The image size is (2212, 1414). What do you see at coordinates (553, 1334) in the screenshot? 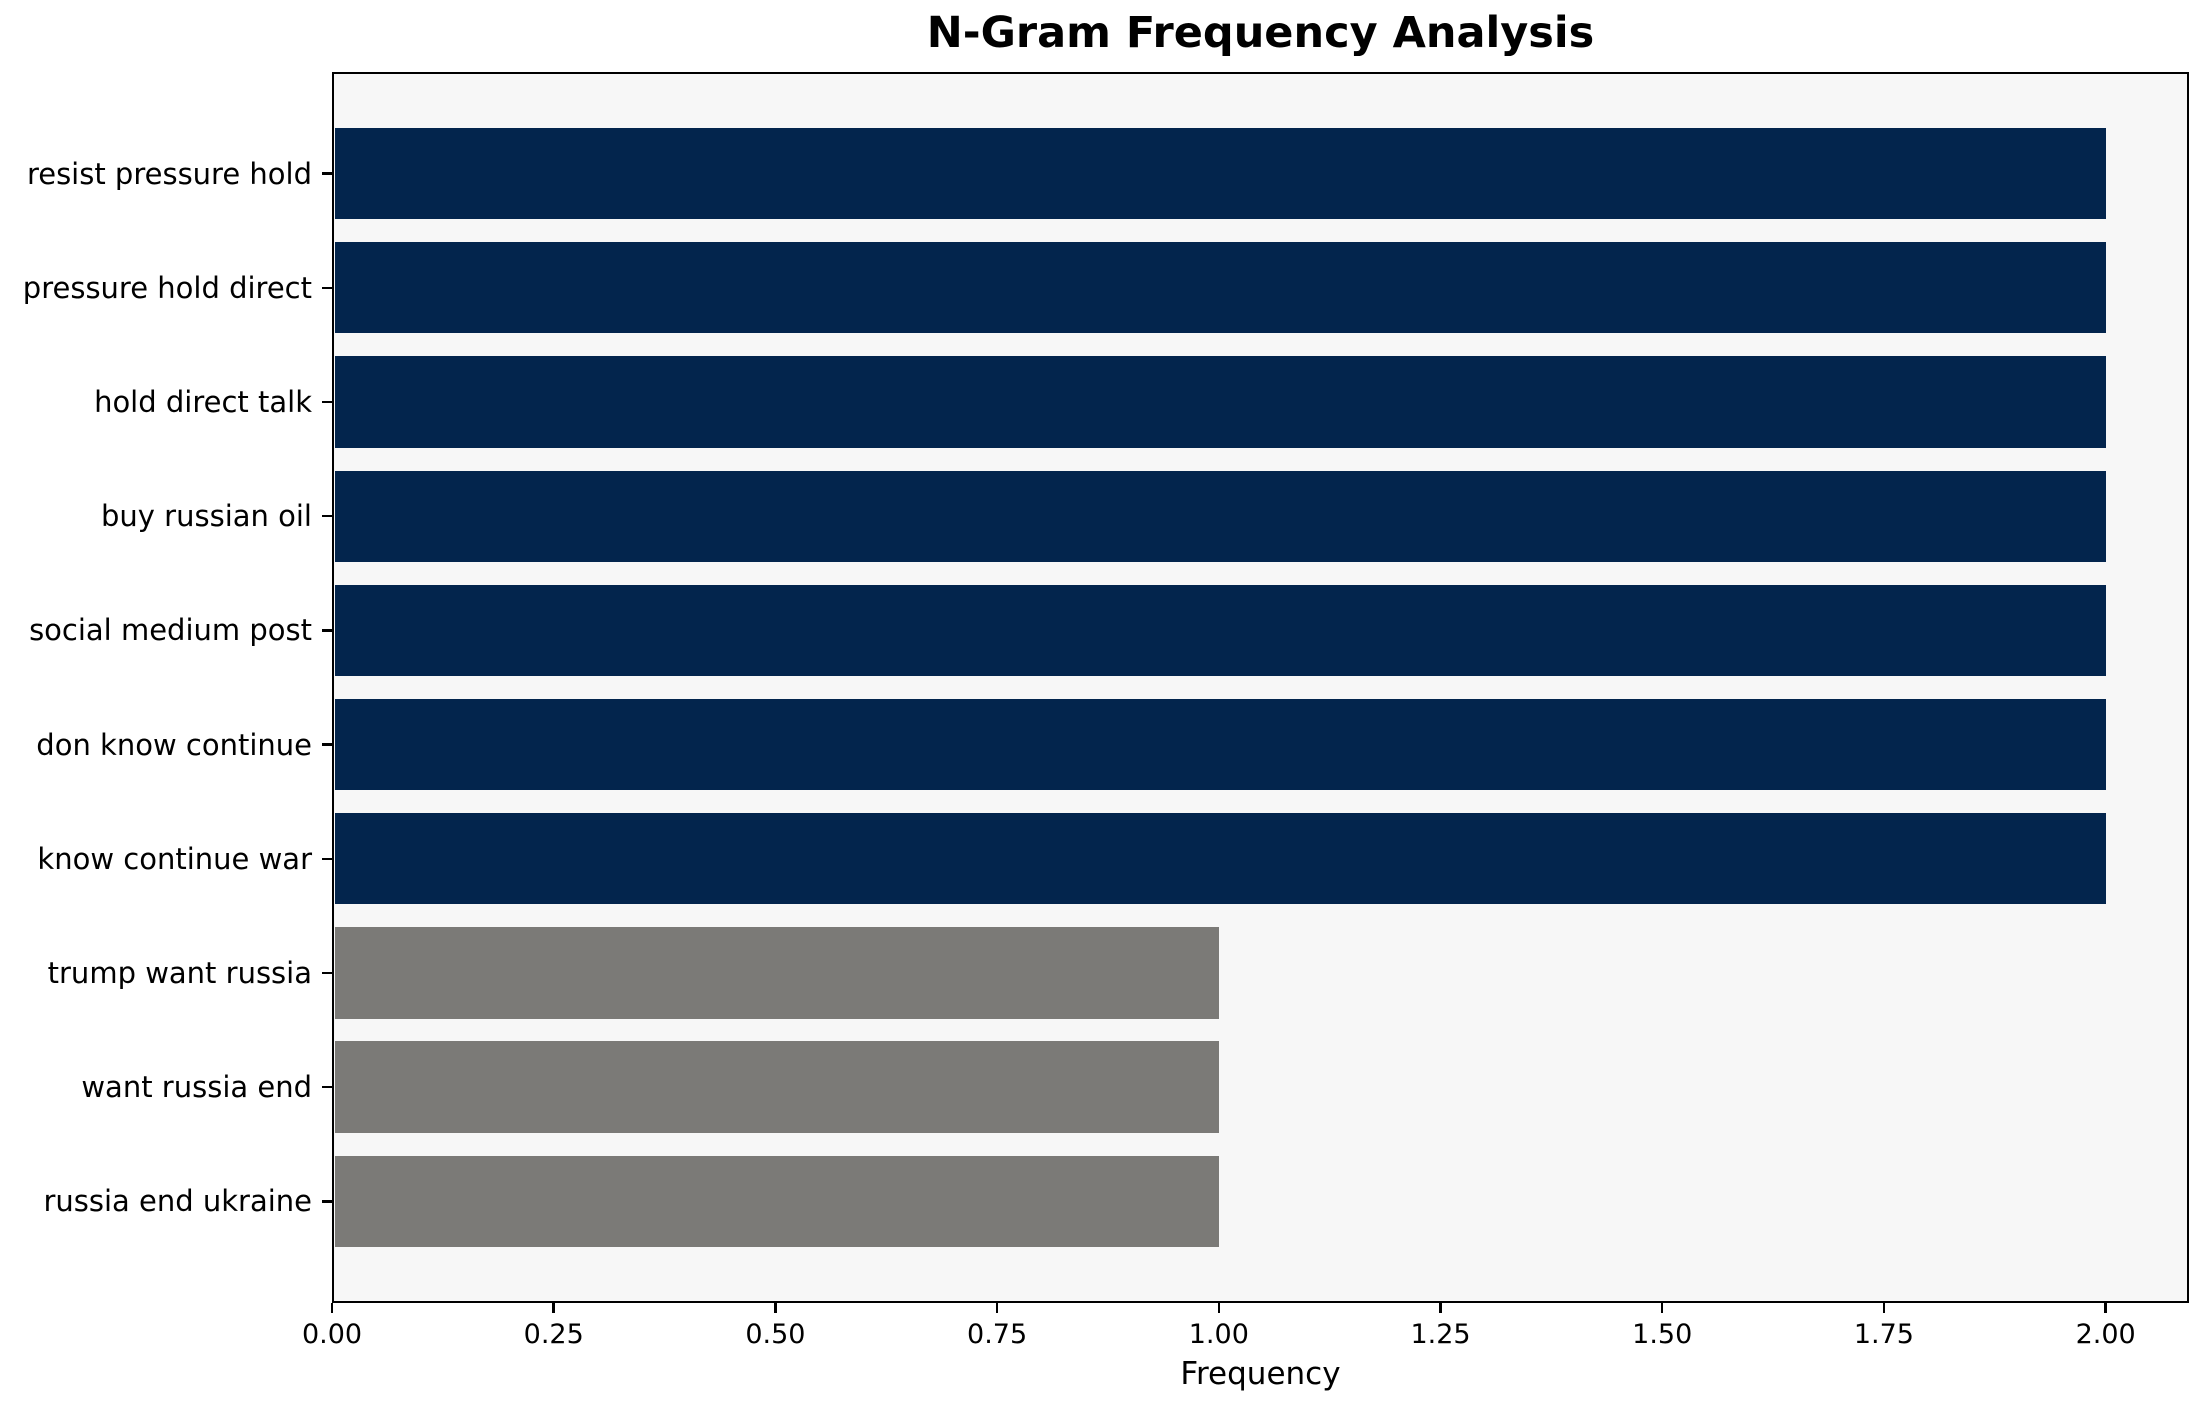
I see `x-tick-label: 0.25` at bounding box center [553, 1334].